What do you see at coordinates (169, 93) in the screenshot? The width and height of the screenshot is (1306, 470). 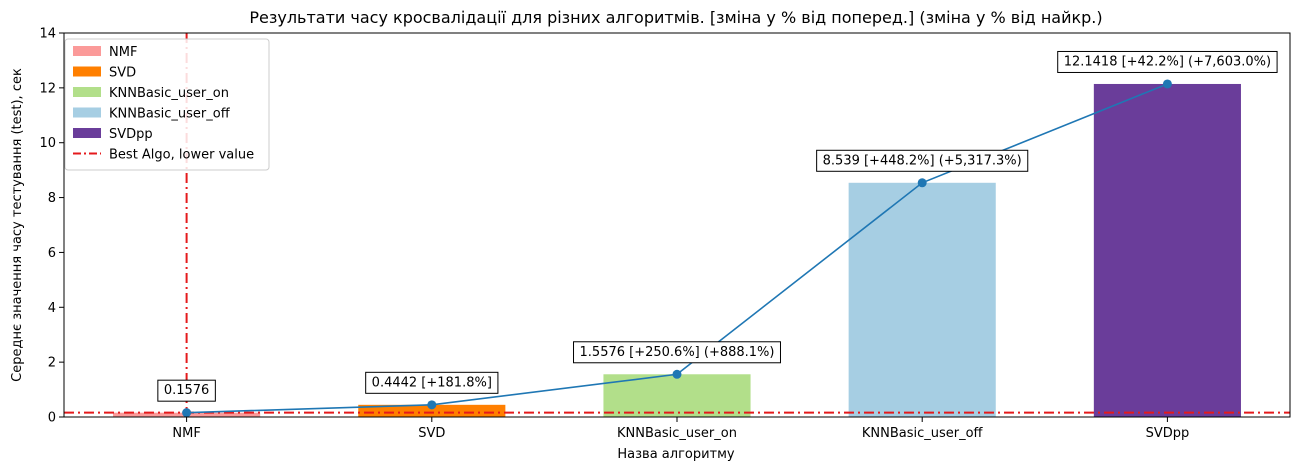 I see `legend-label: KNNBasic_user_on` at bounding box center [169, 93].